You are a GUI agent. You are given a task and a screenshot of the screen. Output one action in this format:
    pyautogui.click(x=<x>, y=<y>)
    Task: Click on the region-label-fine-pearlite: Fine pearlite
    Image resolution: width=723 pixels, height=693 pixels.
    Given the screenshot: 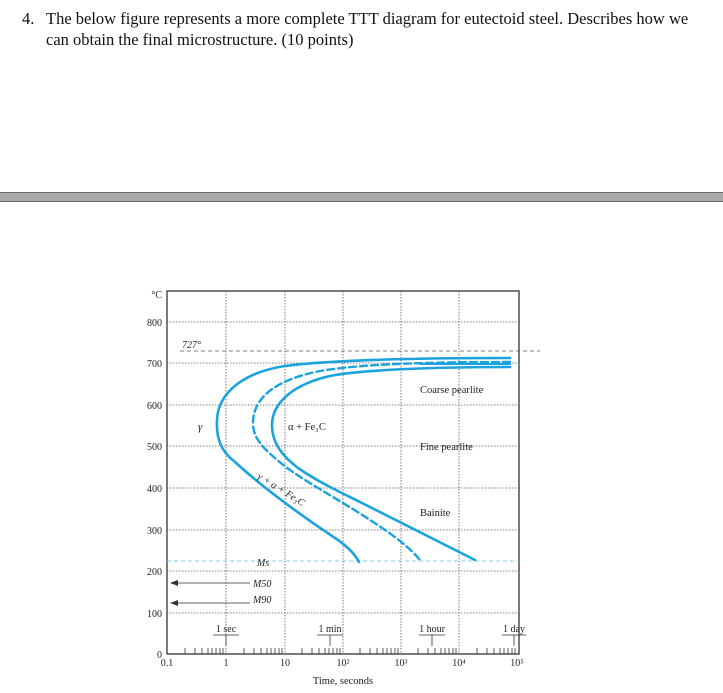 What is the action you would take?
    pyautogui.click(x=446, y=447)
    